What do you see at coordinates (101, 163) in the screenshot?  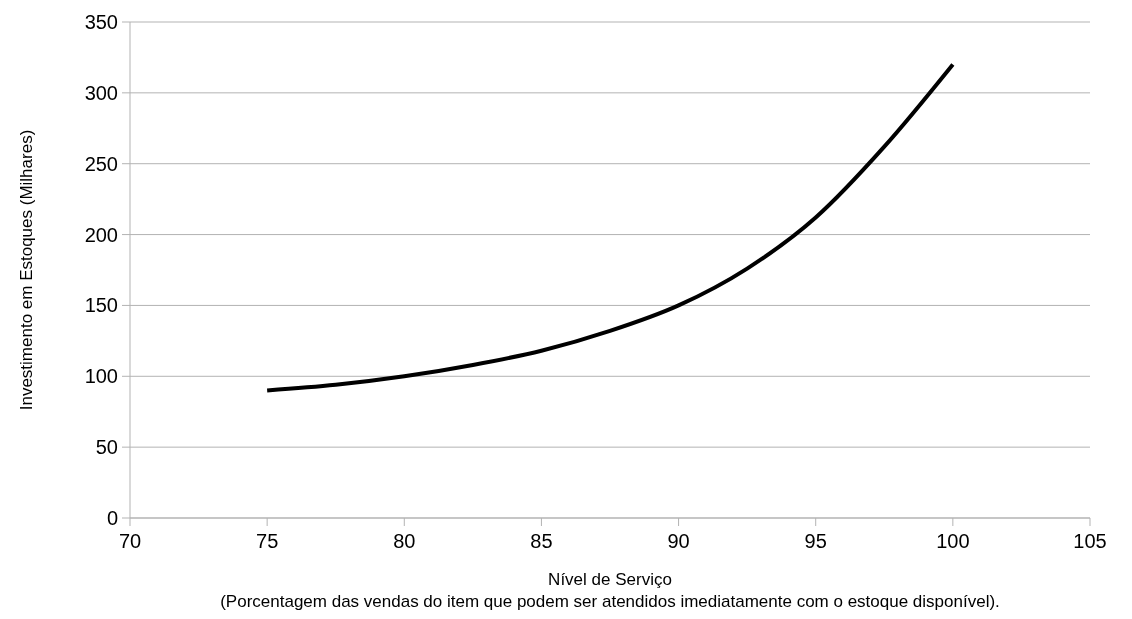 I see `y-tick-label: 250` at bounding box center [101, 163].